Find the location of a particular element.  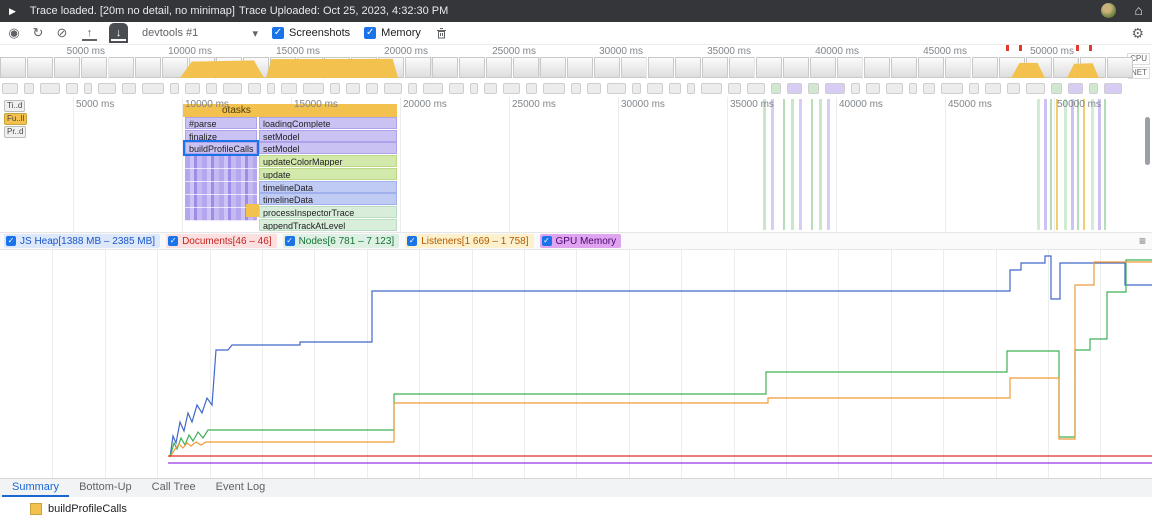

ruler-tick-label: 15000 ms is located at coordinates (316, 104).